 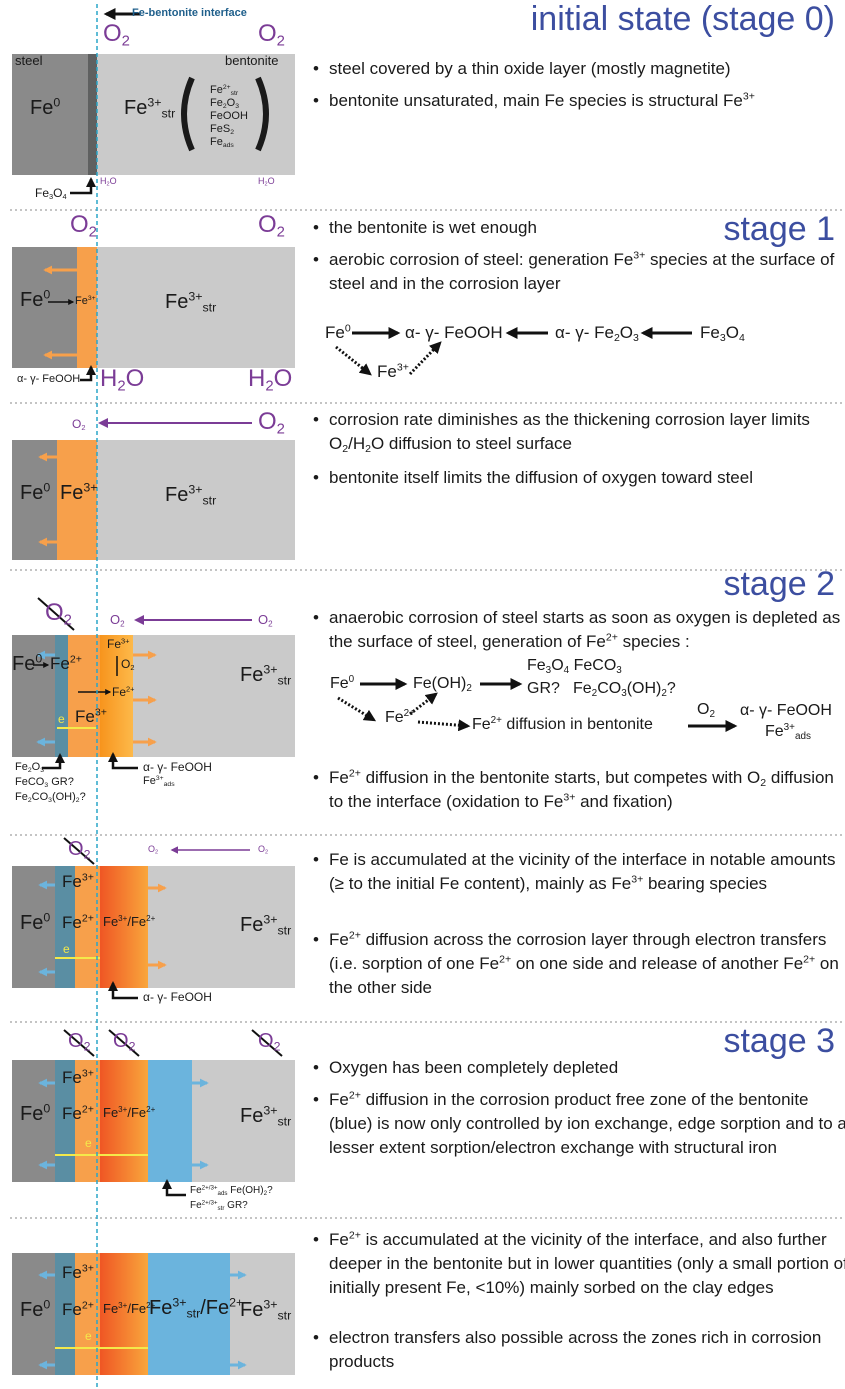 I want to click on label: α- γ- FeOOH, so click(x=177, y=997).